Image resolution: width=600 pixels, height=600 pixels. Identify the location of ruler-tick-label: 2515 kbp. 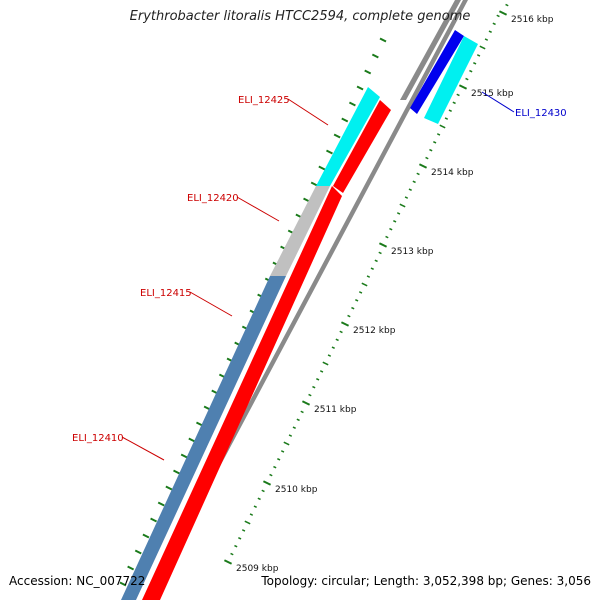
(492, 94).